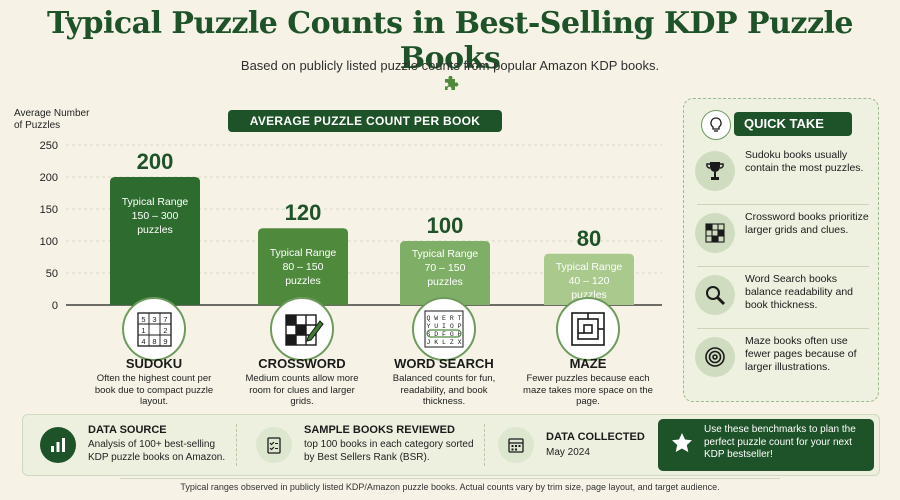 The height and width of the screenshot is (500, 900). Describe the element at coordinates (165, 341) in the screenshot. I see `sudoku-digit: 9` at that location.